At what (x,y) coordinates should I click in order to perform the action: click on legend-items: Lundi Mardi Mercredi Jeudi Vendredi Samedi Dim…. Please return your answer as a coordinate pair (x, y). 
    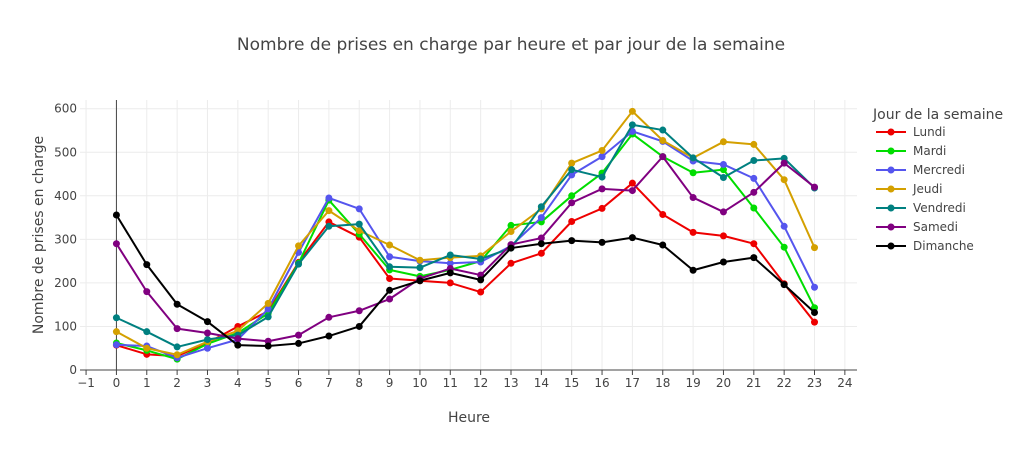
    Looking at the image, I should click on (925, 189).